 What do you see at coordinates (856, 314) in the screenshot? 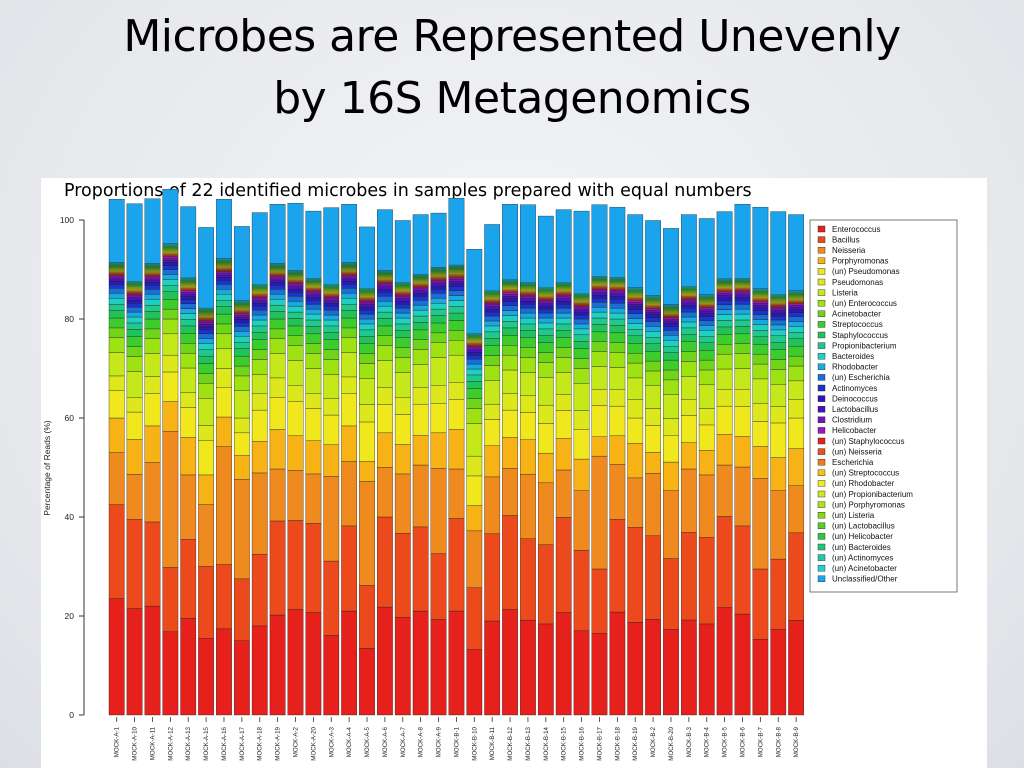
I see `legend-label-8: Acinetobacter` at bounding box center [856, 314].